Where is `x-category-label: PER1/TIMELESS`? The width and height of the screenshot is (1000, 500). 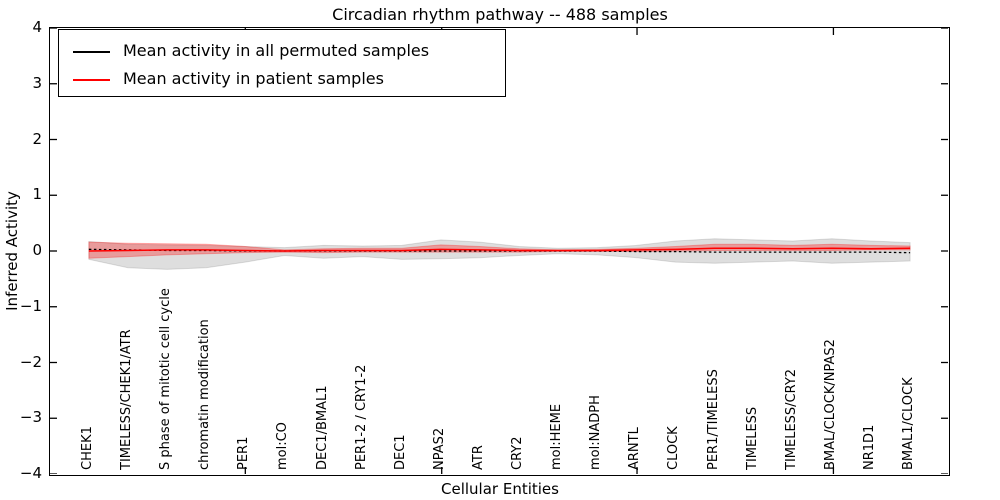 x-category-label: PER1/TIMELESS is located at coordinates (713, 419).